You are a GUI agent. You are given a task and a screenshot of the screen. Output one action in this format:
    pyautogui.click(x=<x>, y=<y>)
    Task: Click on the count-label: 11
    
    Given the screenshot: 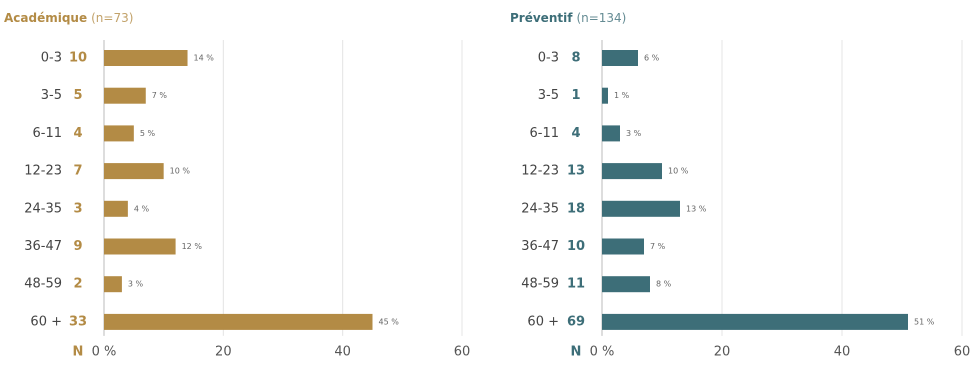 What is the action you would take?
    pyautogui.click(x=576, y=284)
    